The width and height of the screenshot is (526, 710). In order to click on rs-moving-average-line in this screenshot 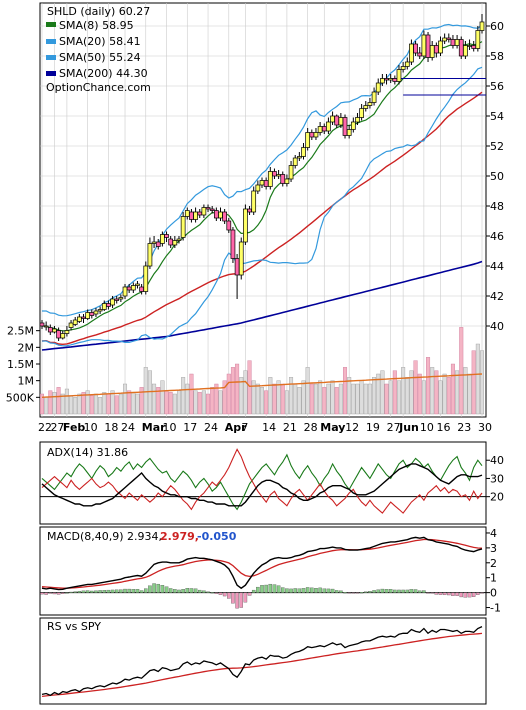, I will do `click(262, 665)`.